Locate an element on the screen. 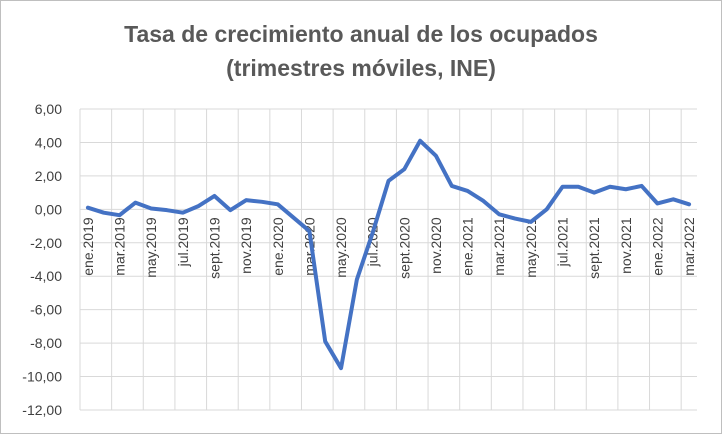 The image size is (722, 439). x-tick-label: sept.2019 is located at coordinates (214, 248).